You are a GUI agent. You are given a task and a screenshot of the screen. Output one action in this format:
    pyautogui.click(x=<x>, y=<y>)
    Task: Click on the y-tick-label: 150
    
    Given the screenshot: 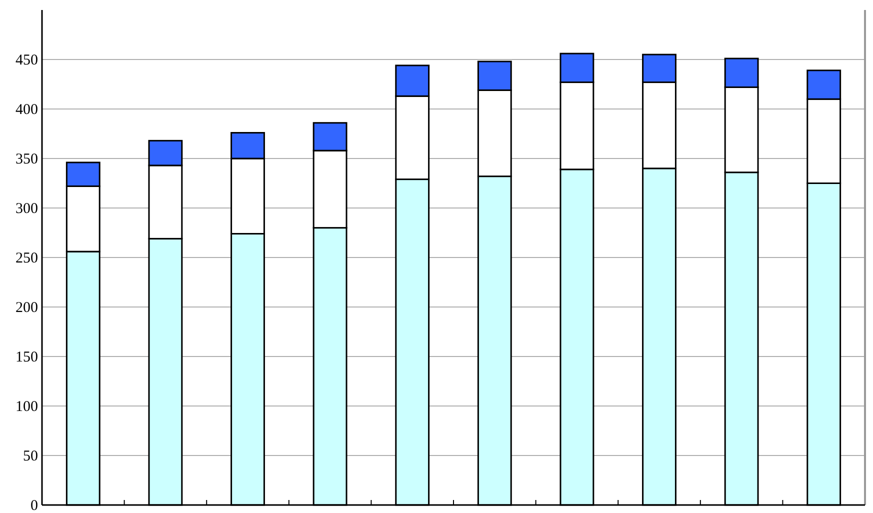 What is the action you would take?
    pyautogui.click(x=27, y=357)
    